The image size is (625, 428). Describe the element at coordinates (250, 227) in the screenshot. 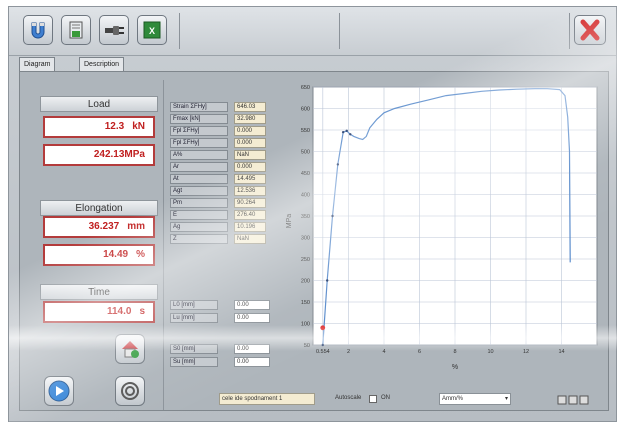

I see `param-value: 10.196` at that location.